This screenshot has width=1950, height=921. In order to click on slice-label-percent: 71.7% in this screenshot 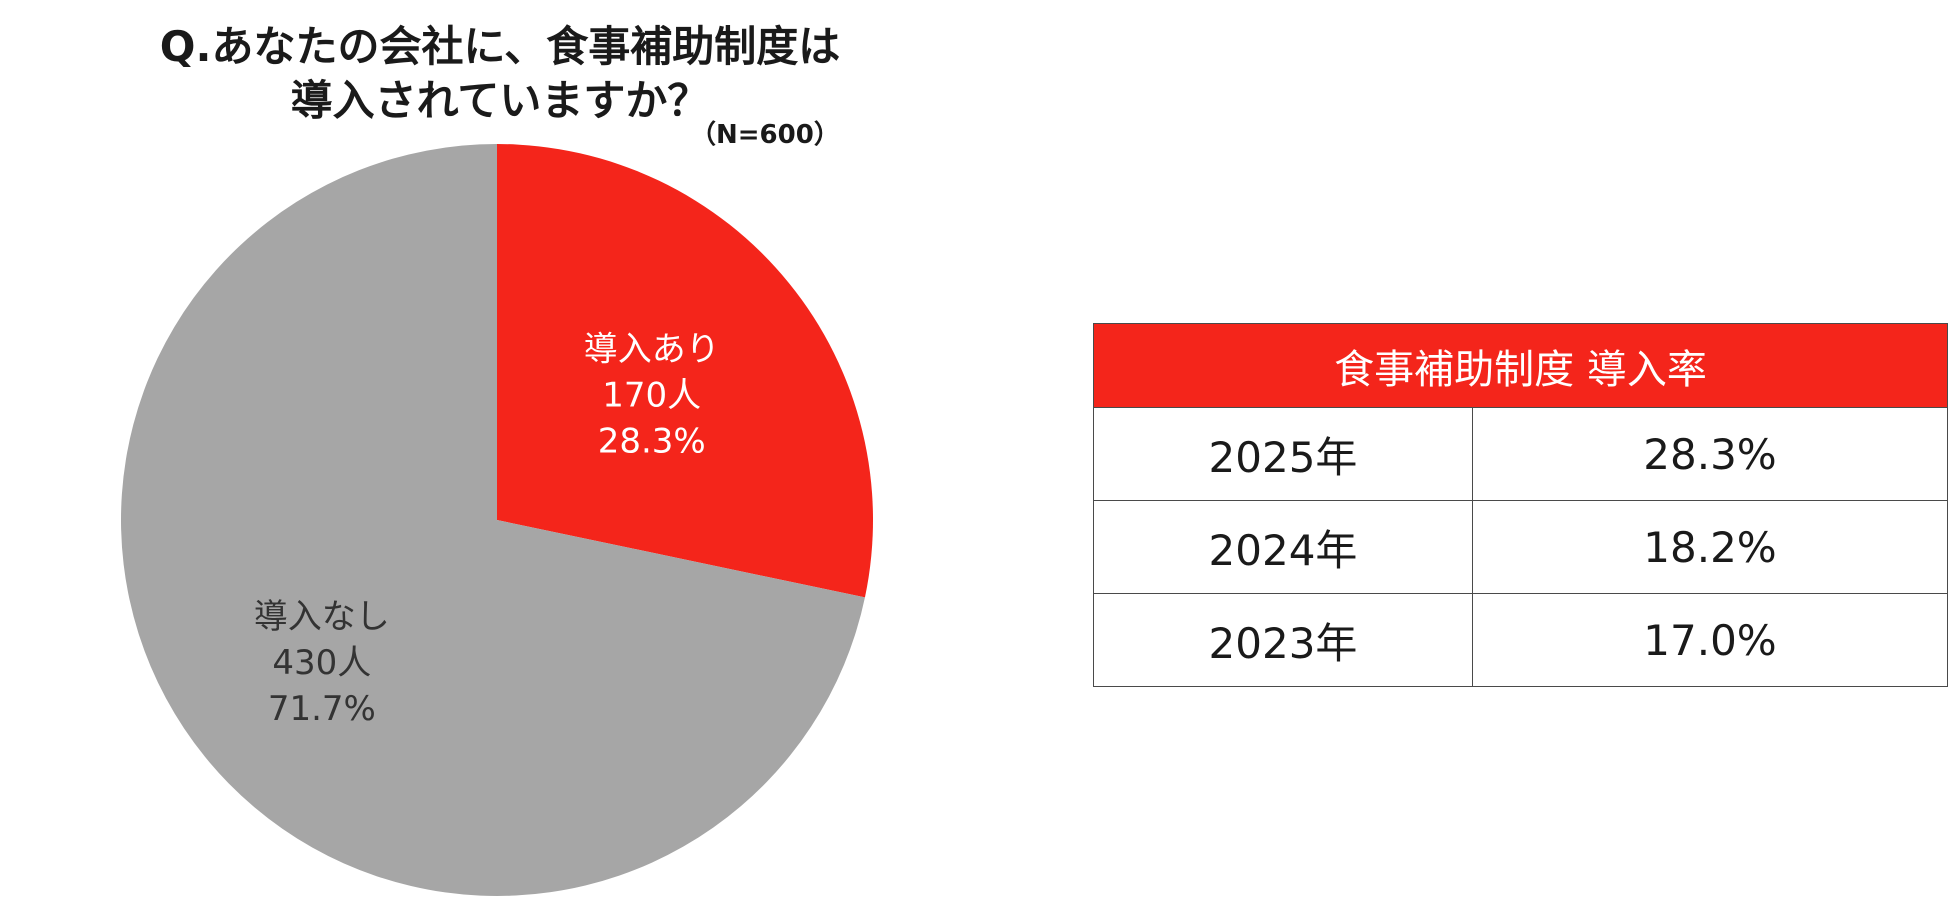, I will do `click(322, 709)`.